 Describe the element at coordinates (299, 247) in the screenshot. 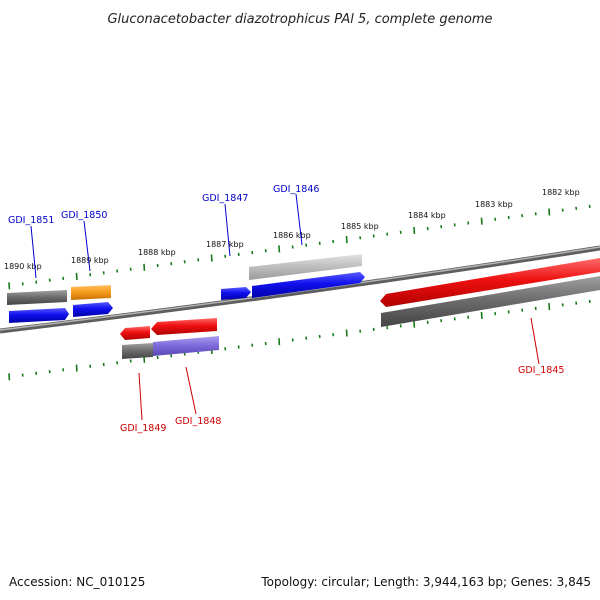

I see `scale-ruler-top` at that location.